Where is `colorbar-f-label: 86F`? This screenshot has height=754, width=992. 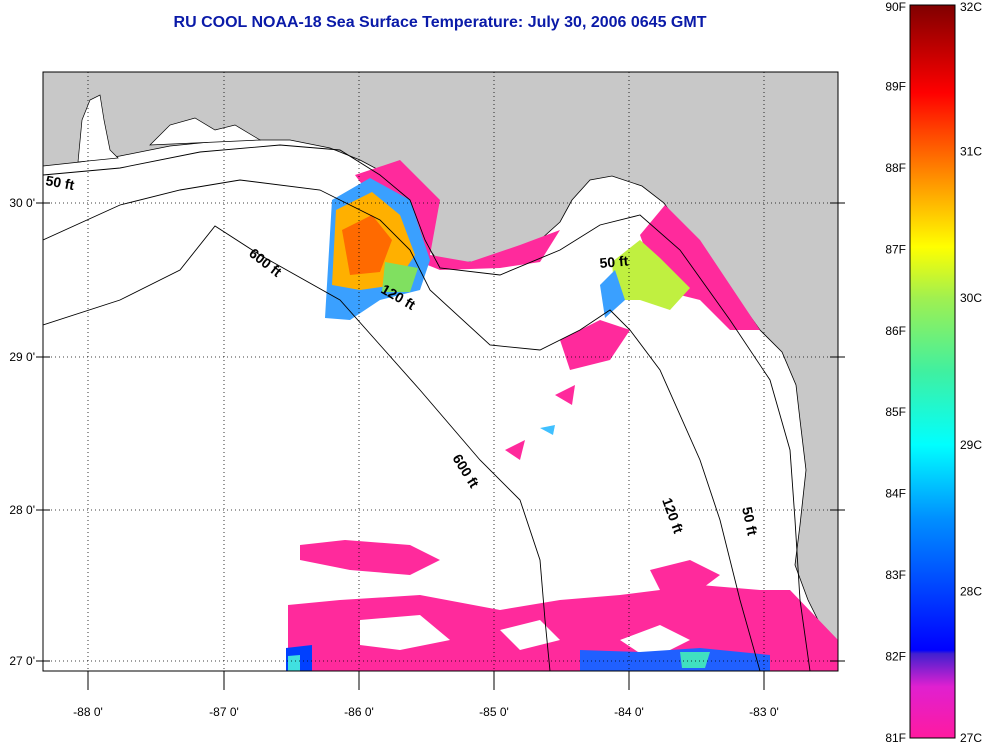
colorbar-f-label: 86F is located at coordinates (895, 331).